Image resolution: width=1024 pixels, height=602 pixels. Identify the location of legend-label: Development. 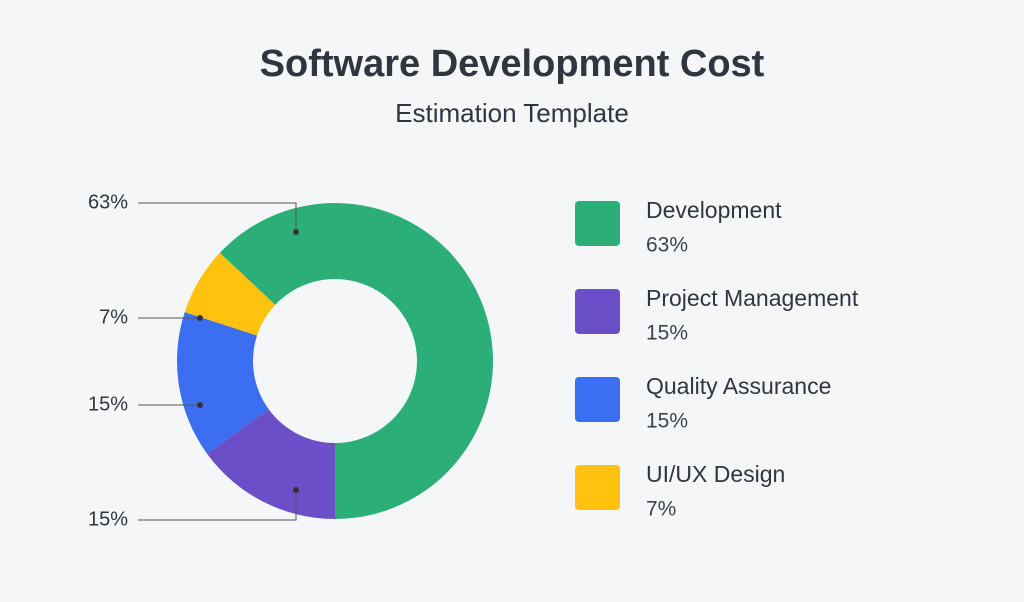
(714, 210).